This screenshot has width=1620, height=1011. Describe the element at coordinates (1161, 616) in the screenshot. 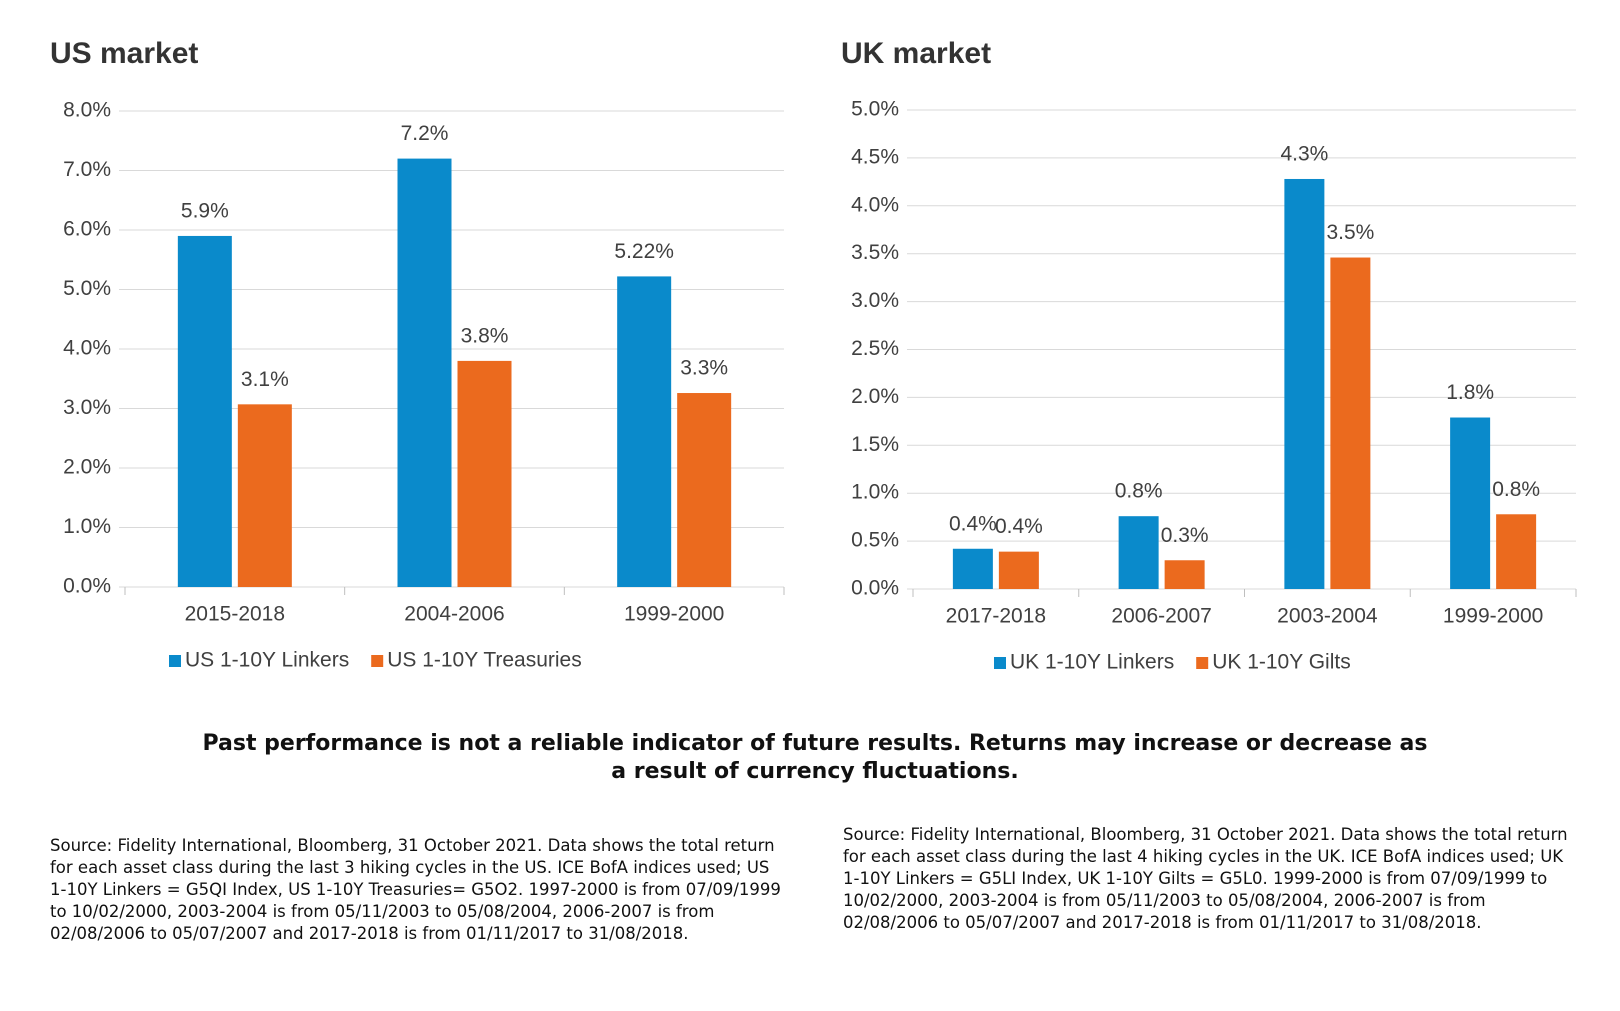

I see `x-tick-label: 2006-2007` at that location.